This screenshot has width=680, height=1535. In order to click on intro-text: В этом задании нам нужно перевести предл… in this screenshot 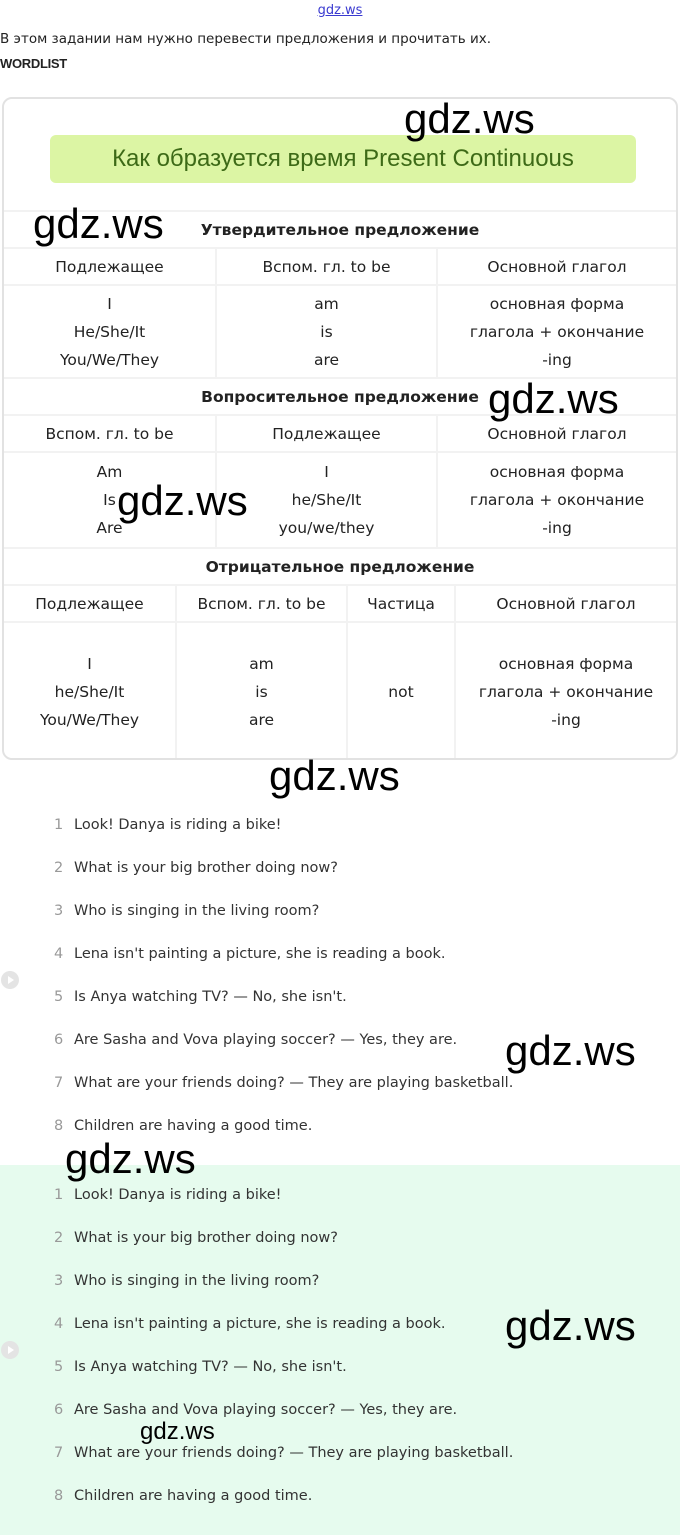, I will do `click(246, 39)`.